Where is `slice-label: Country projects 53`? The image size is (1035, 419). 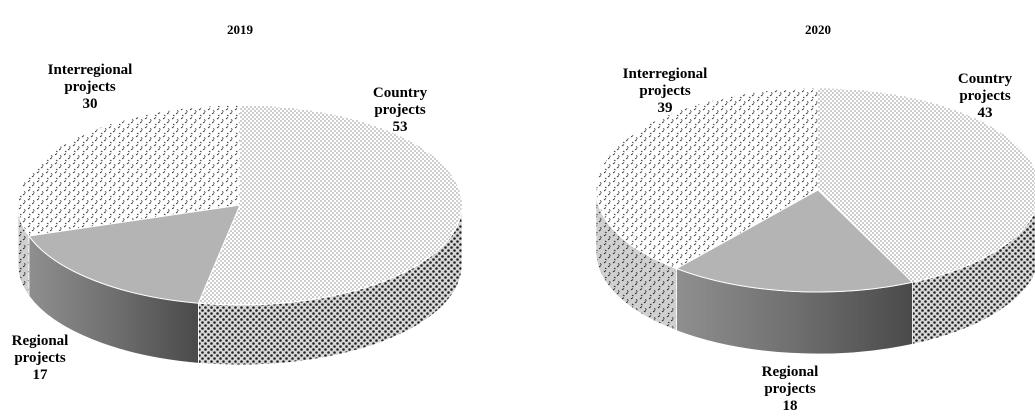 slice-label: Country projects 53 is located at coordinates (400, 110).